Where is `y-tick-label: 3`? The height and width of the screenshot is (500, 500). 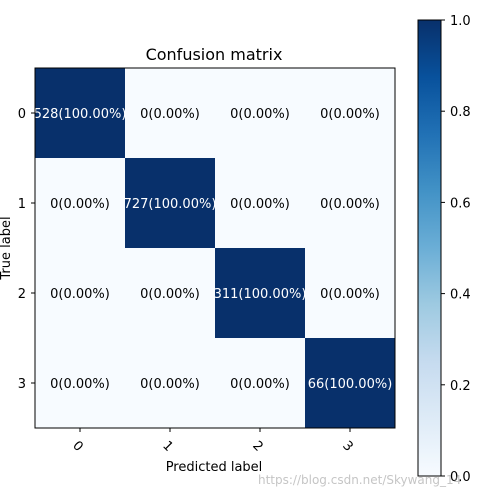
y-tick-label: 3 is located at coordinates (22, 384).